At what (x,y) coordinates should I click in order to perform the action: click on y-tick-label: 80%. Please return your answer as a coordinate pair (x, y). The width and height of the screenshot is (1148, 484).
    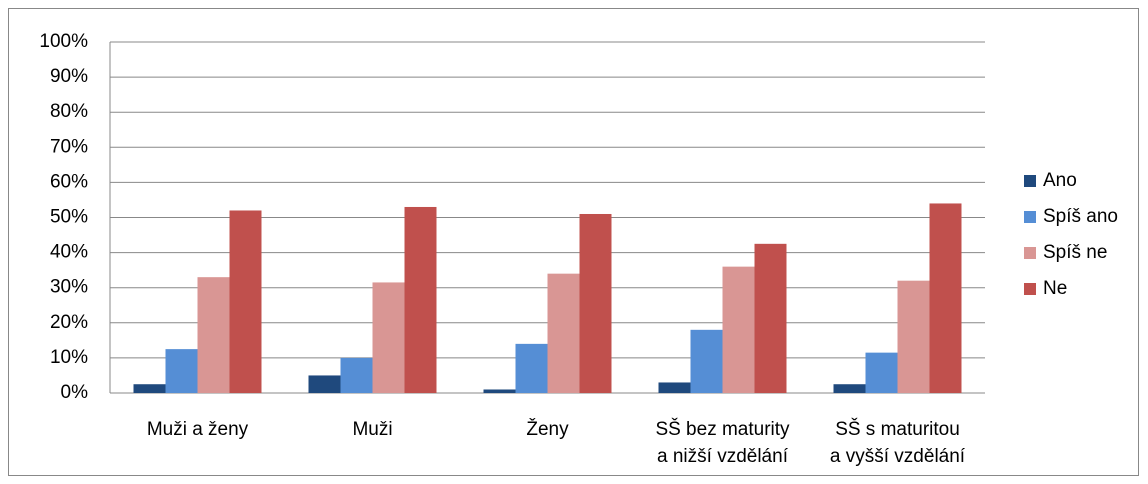
    Looking at the image, I should click on (69, 111).